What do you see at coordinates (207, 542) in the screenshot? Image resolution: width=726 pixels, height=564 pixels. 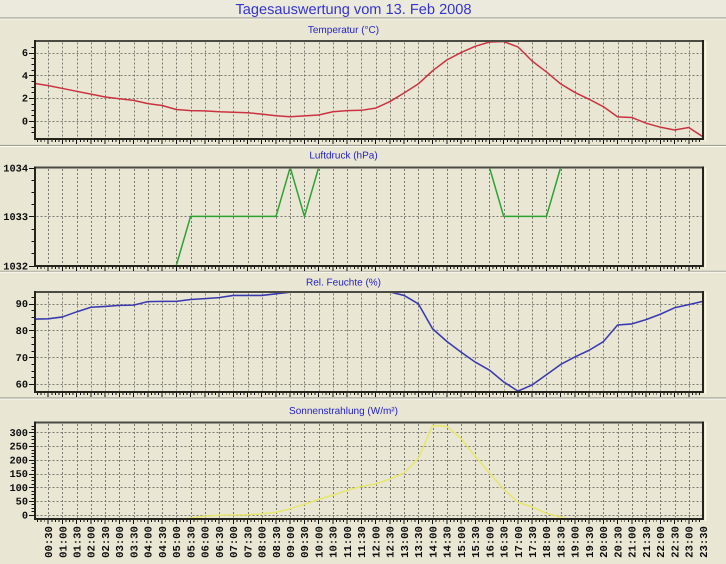 I see `svg-text: 06:00` at bounding box center [207, 542].